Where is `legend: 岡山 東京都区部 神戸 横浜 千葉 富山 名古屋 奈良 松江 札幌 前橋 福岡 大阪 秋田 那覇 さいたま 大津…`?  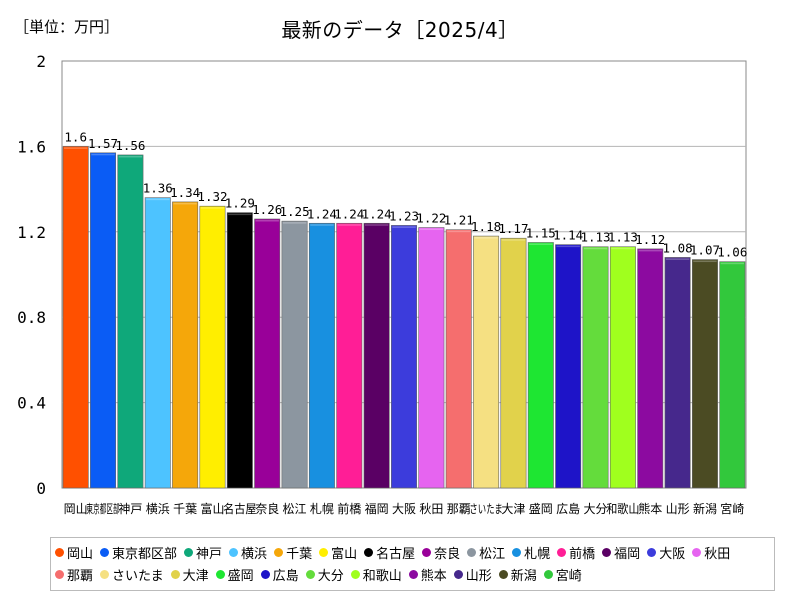 legend: 岡山 東京都区部 神戸 横浜 千葉 富山 名古屋 奈良 松江 札幌 前橋 福岡 大阪 秋田 那覇 さいたま 大津… is located at coordinates (412, 564).